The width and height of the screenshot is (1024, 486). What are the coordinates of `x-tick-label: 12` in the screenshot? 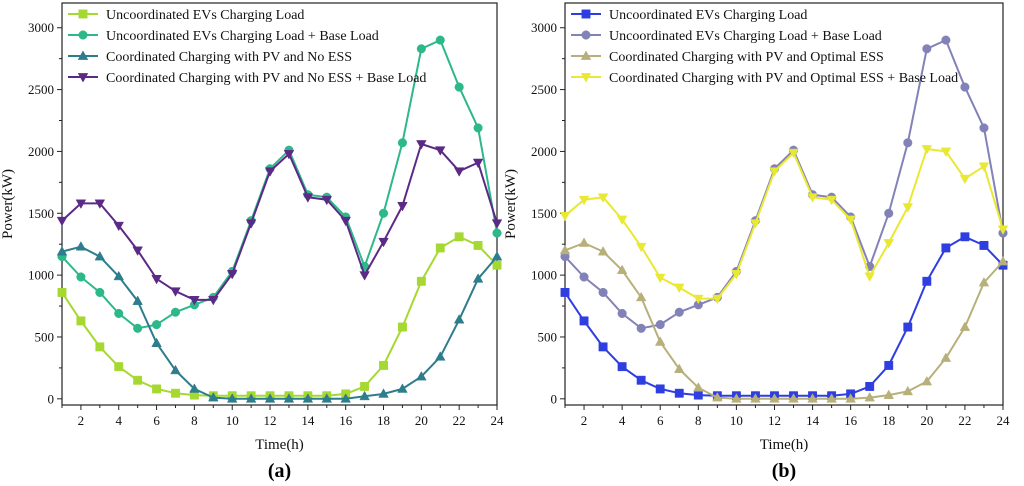 It's located at (270, 420).